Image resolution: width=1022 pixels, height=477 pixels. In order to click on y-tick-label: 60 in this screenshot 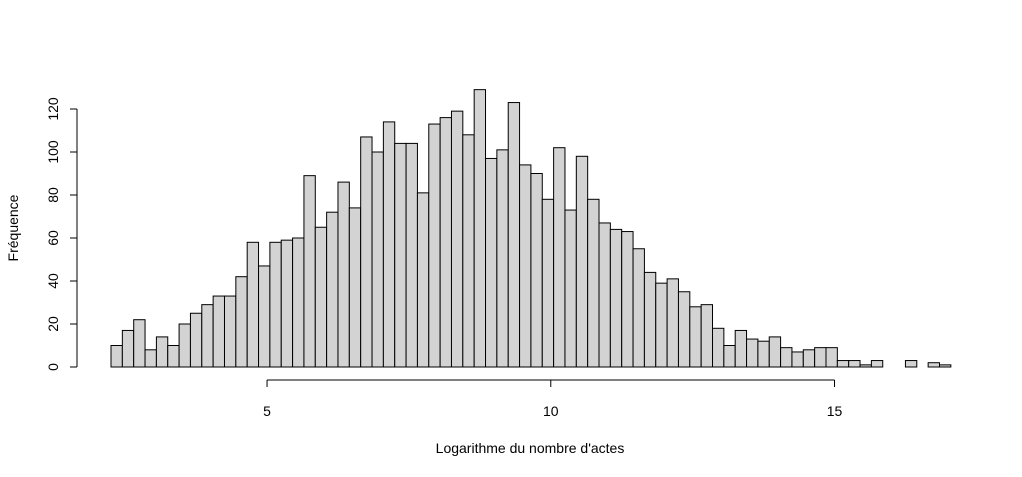, I will do `click(53, 238)`.